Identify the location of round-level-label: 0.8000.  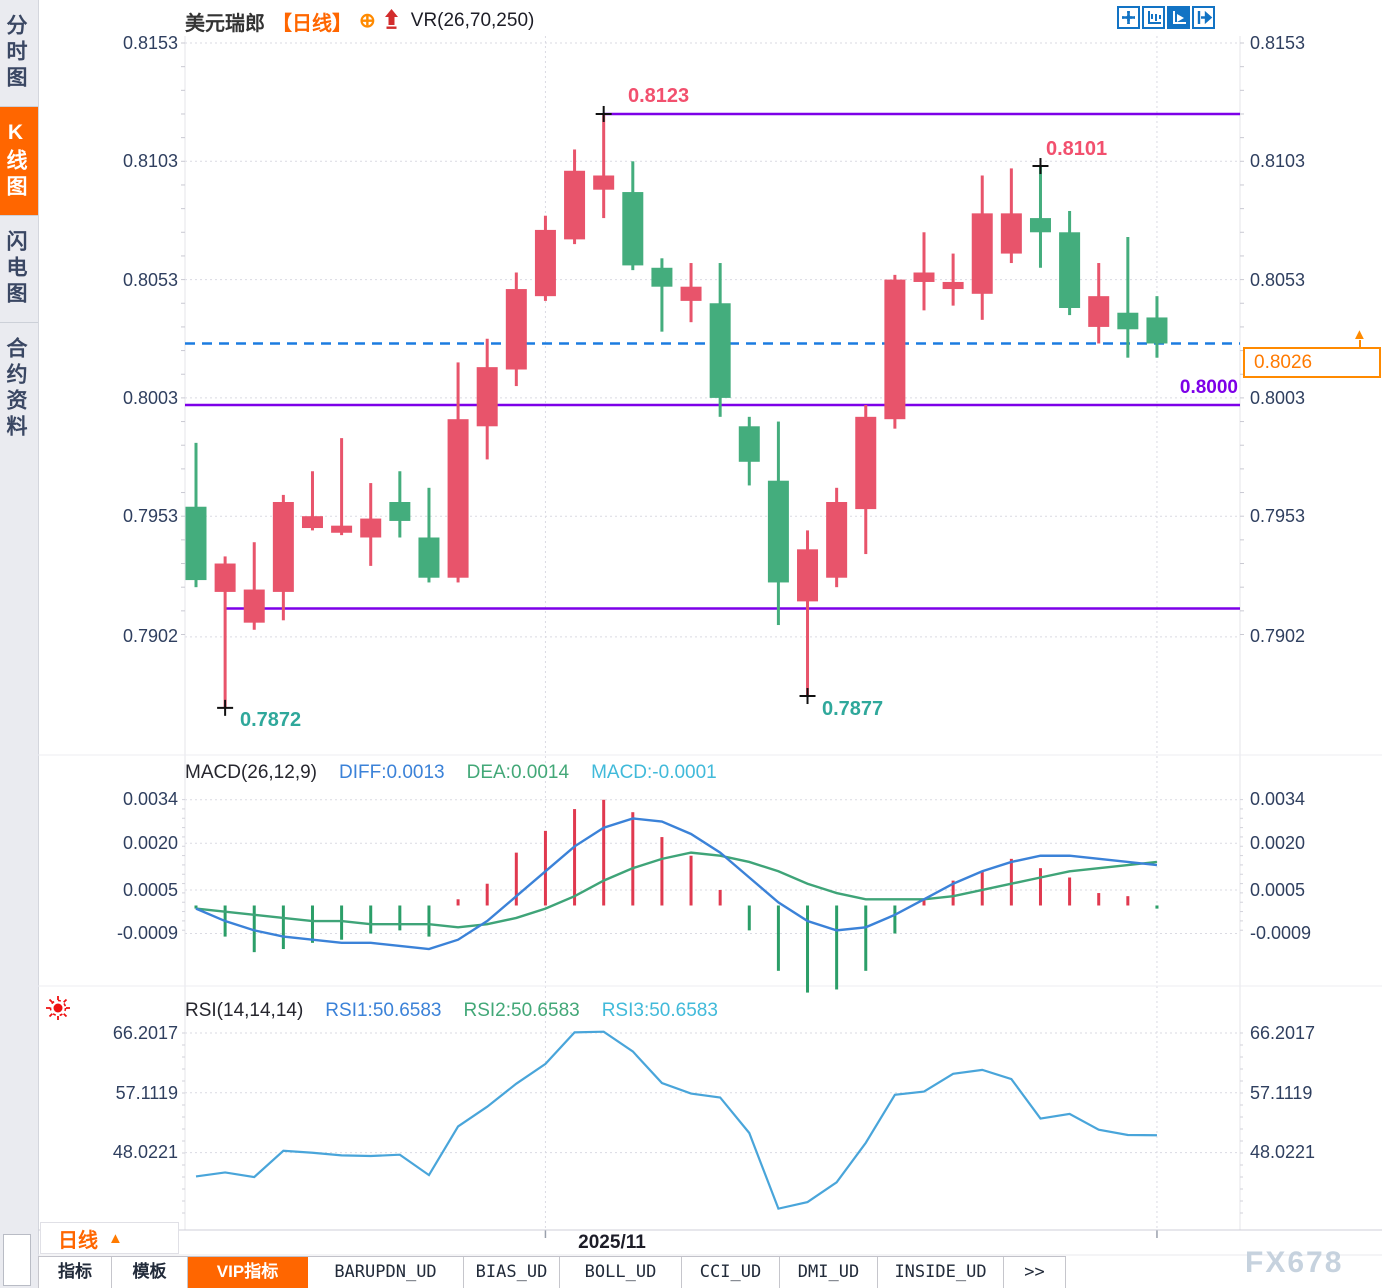
(1208, 387).